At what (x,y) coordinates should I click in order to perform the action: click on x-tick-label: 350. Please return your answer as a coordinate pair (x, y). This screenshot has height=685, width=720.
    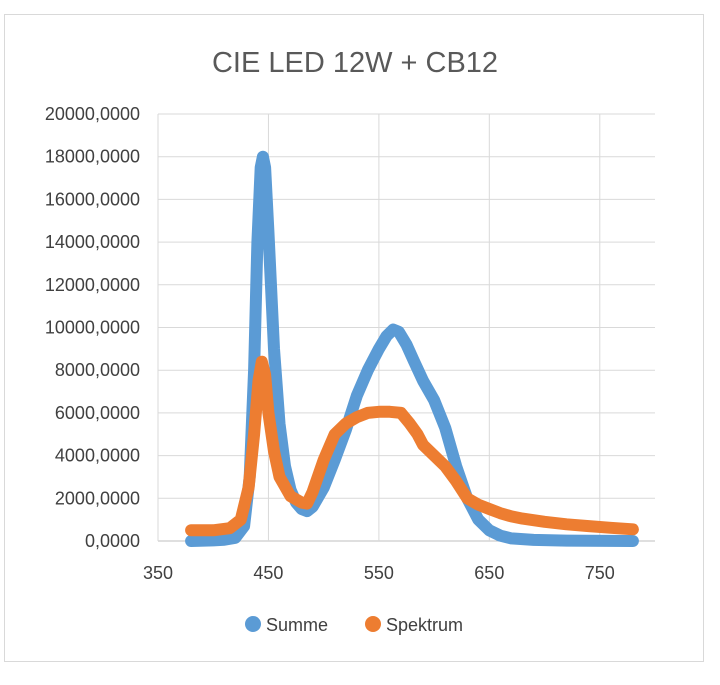
    Looking at the image, I should click on (158, 573).